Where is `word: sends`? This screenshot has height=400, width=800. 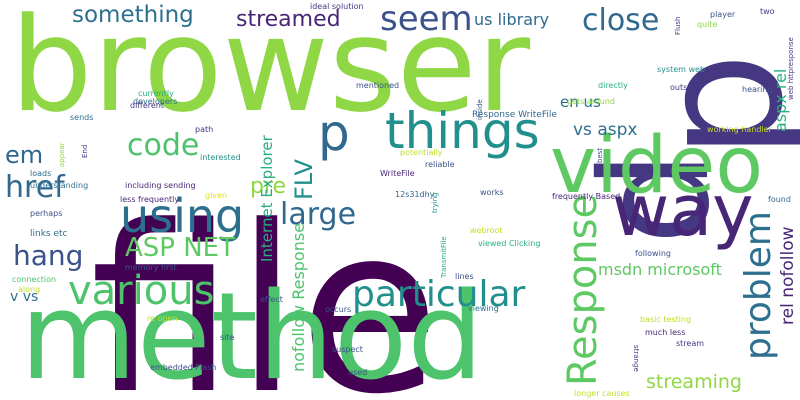 word: sends is located at coordinates (81, 117).